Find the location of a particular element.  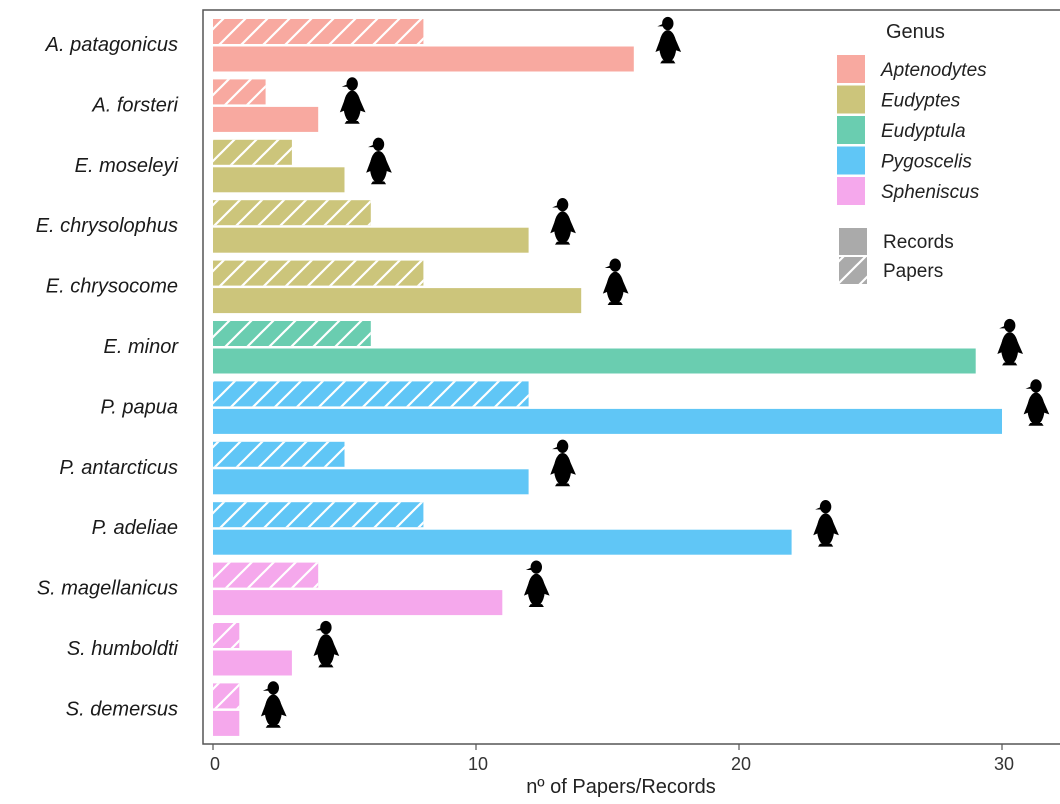

legend-type-papers: Papers is located at coordinates (891, 270).